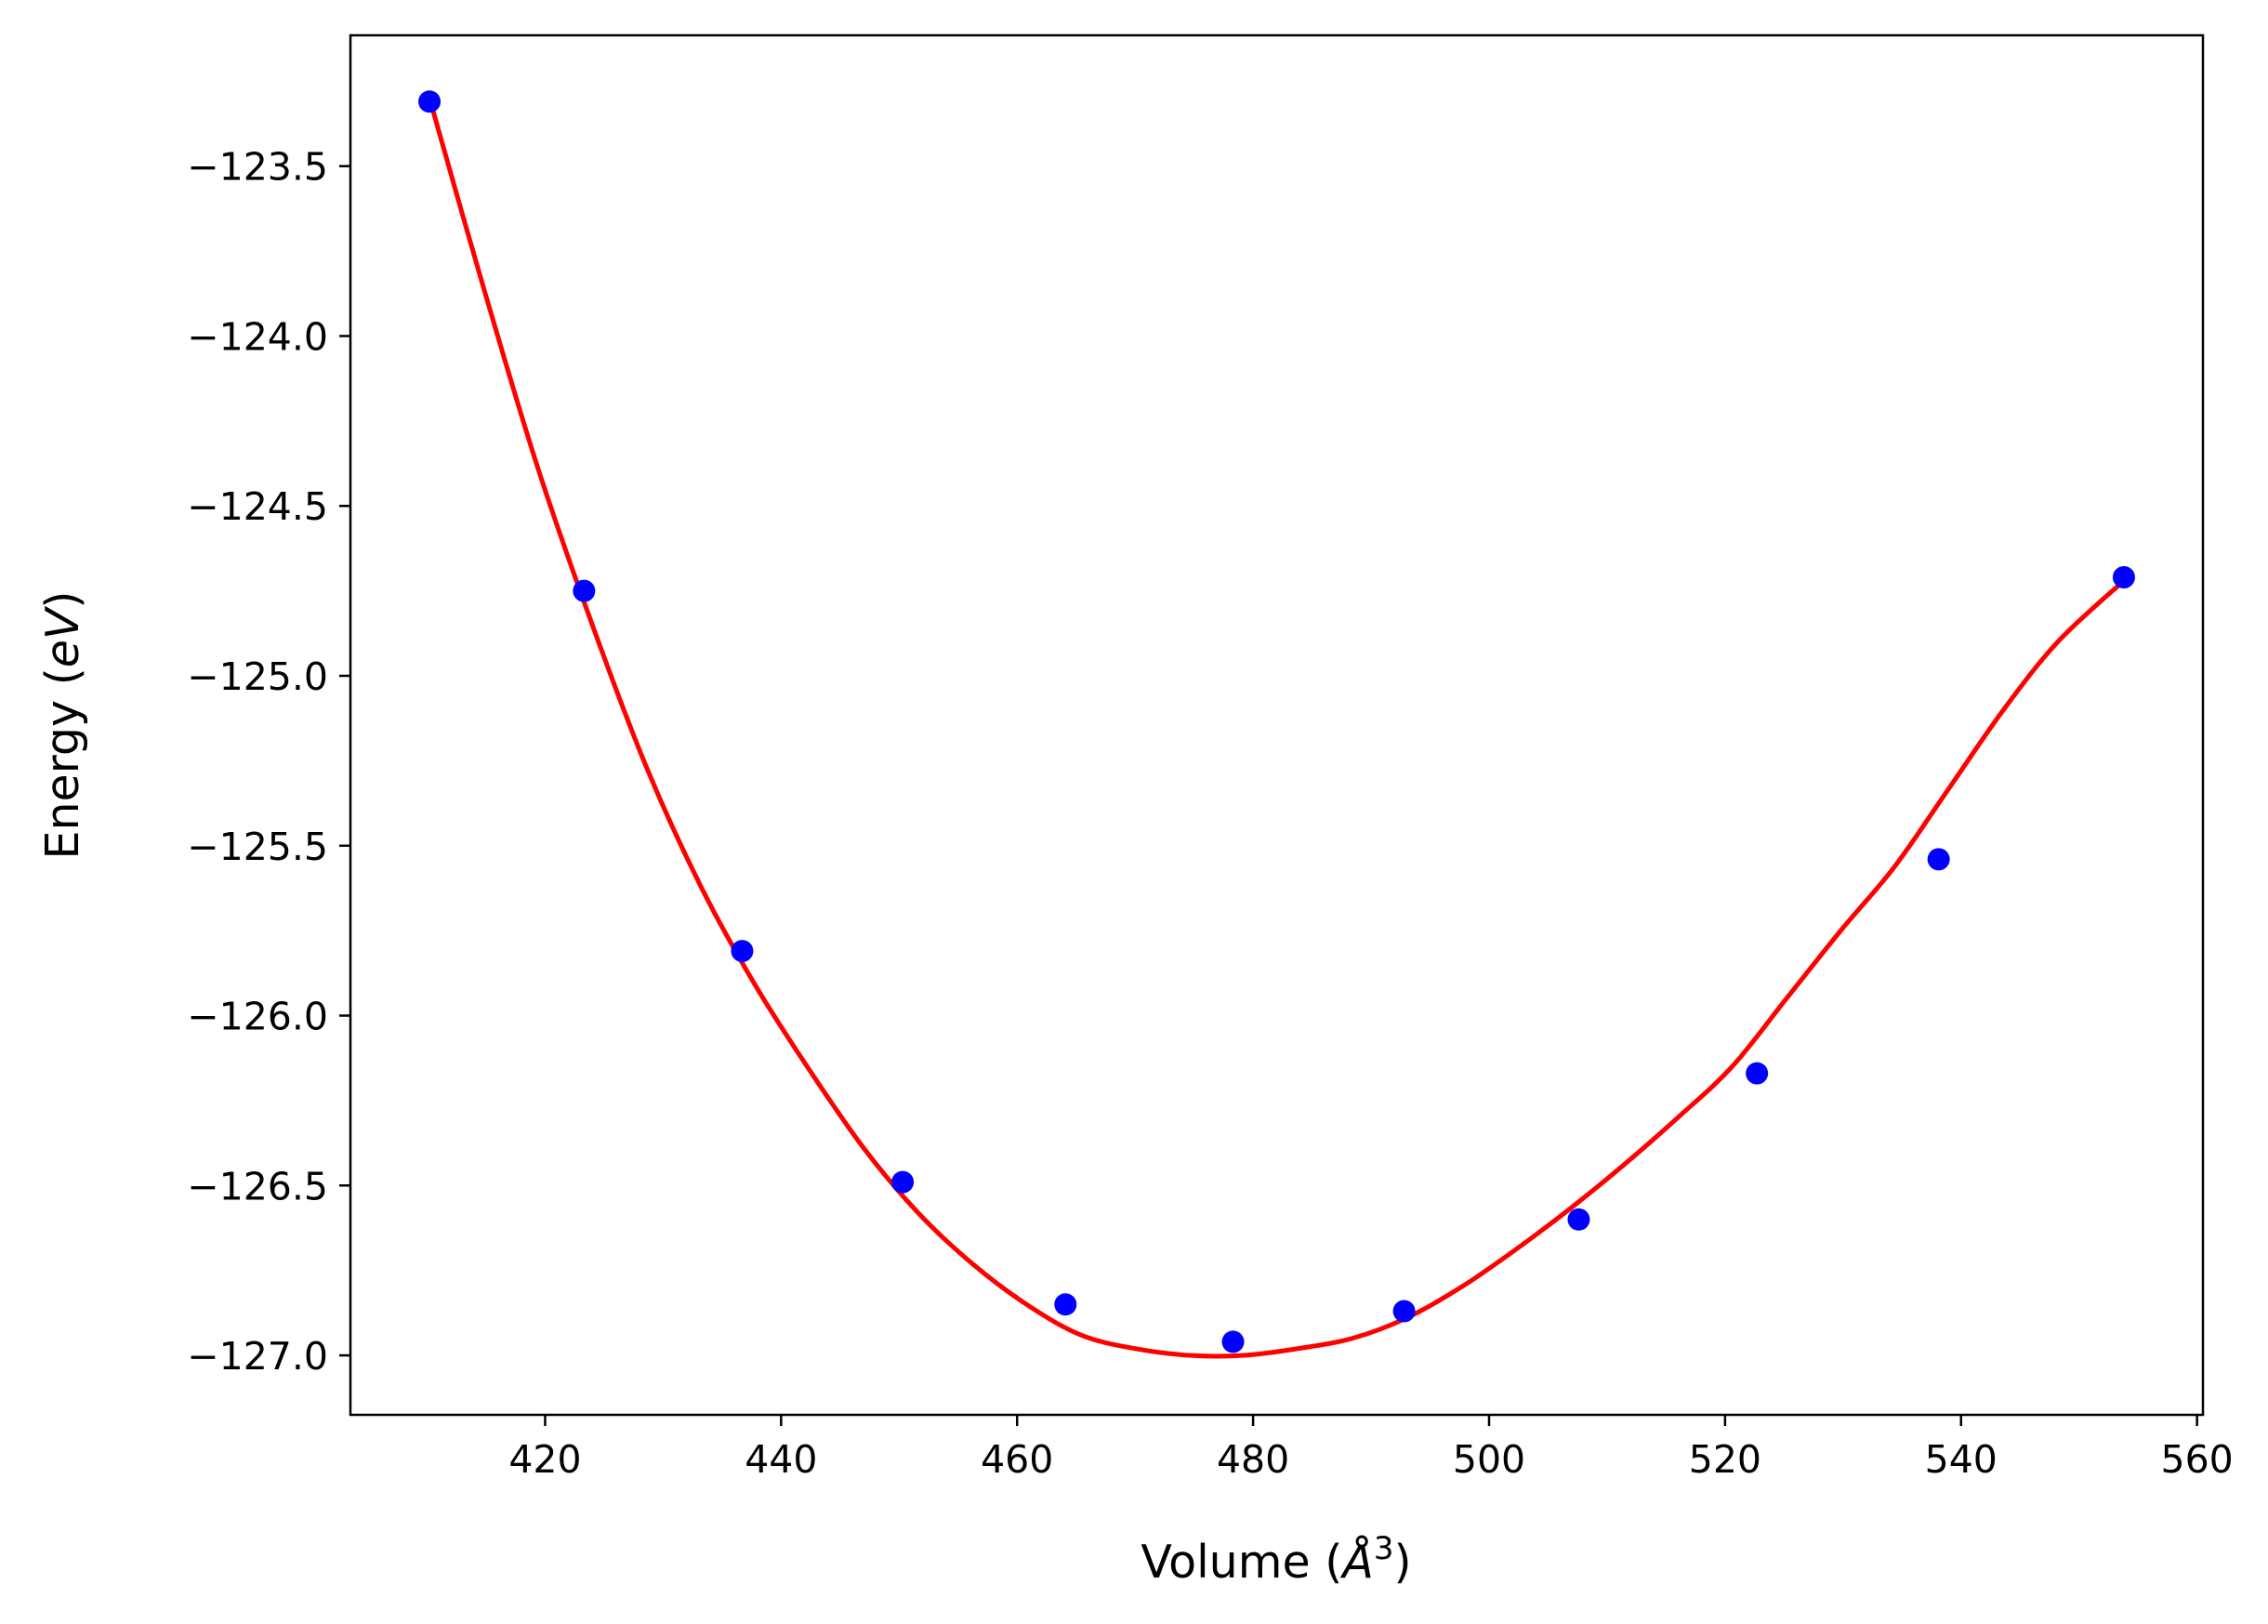 The image size is (2268, 1624). Describe the element at coordinates (1017, 1459) in the screenshot. I see `x-tick-label: 460` at that location.